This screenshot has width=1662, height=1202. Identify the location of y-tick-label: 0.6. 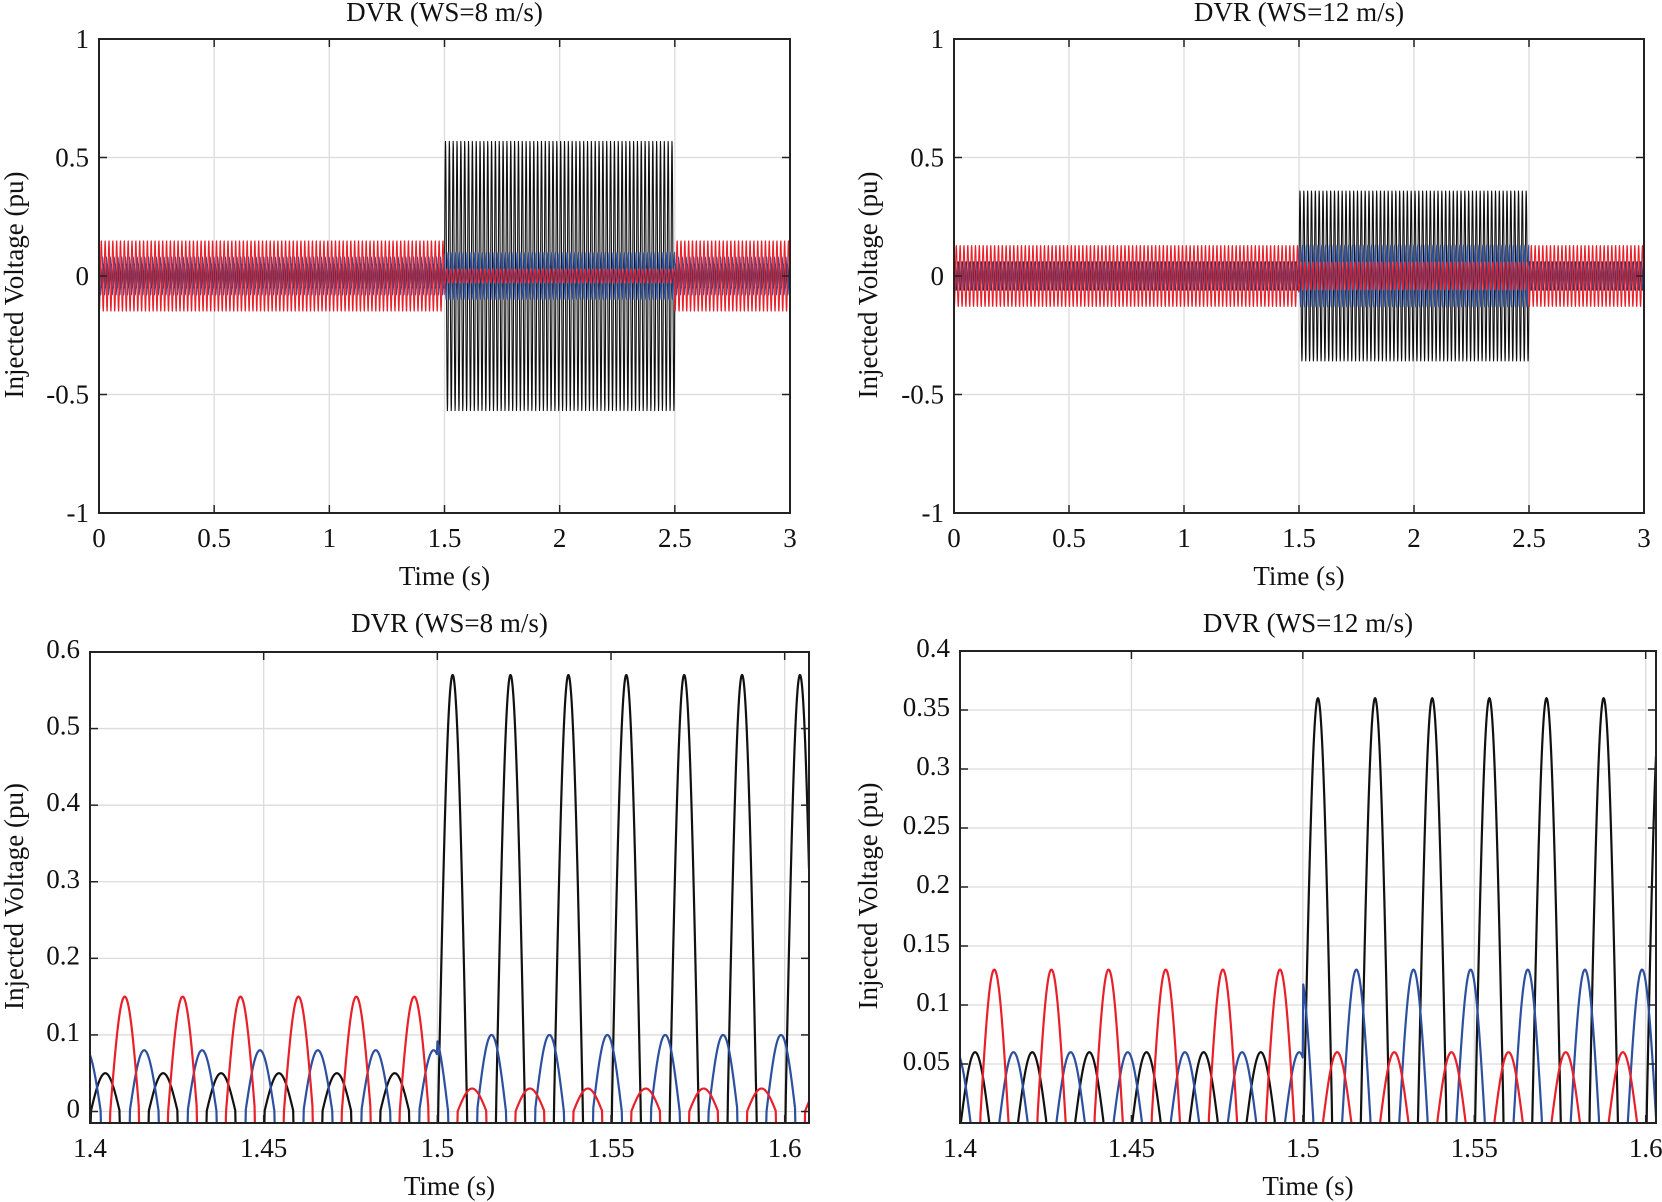
(63, 649).